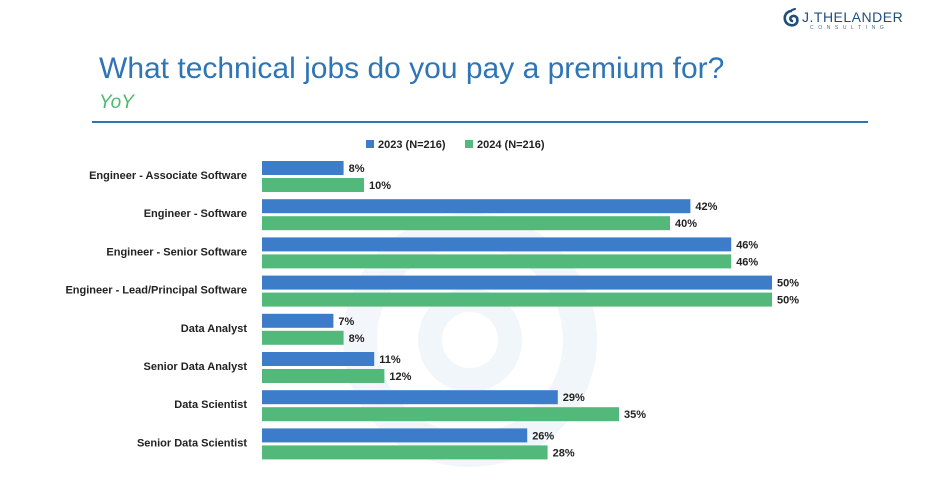 The width and height of the screenshot is (930, 498). I want to click on data-label: 12%, so click(400, 377).